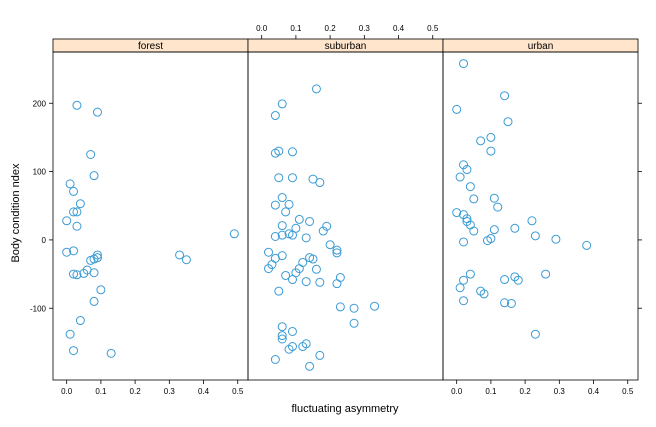  Describe the element at coordinates (346, 46) in the screenshot. I see `strip-label-suburban: suburban` at that location.